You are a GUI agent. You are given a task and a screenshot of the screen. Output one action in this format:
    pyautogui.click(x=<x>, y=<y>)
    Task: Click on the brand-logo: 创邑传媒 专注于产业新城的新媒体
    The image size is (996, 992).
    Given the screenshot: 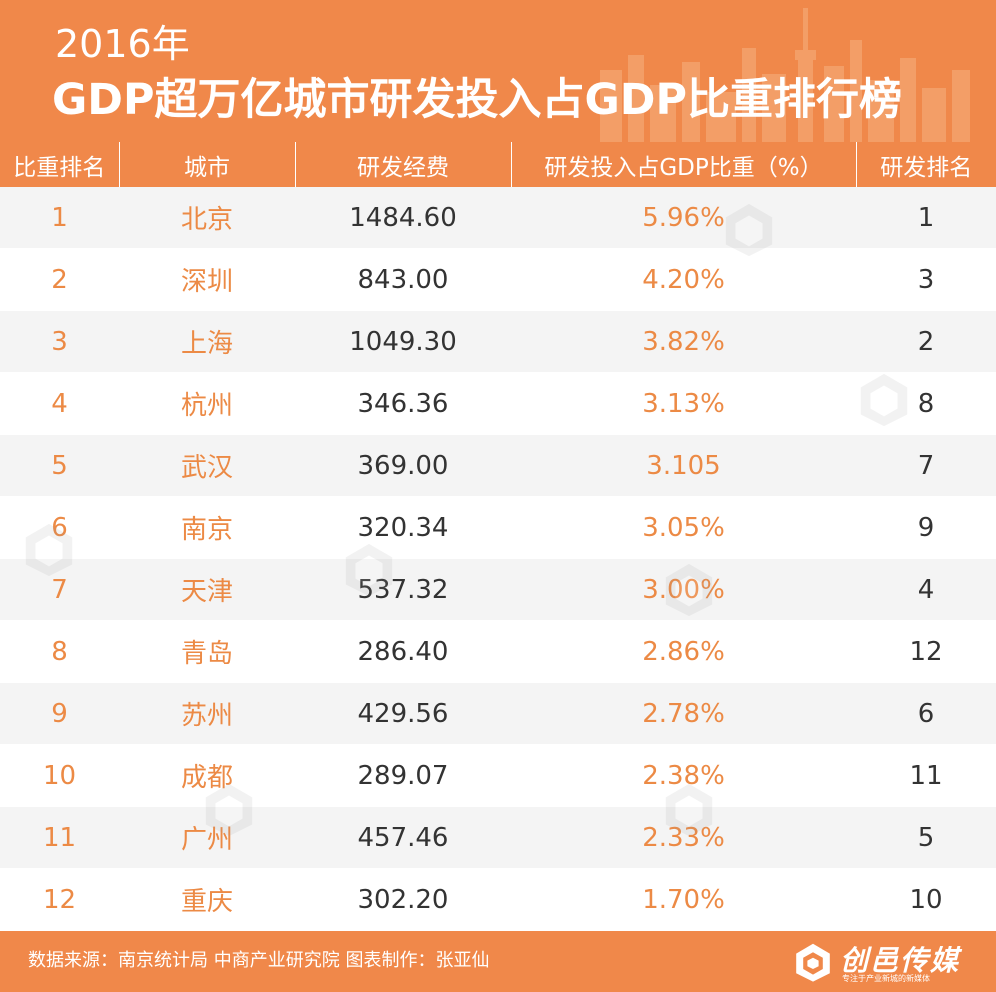 What is the action you would take?
    pyautogui.click(x=882, y=962)
    